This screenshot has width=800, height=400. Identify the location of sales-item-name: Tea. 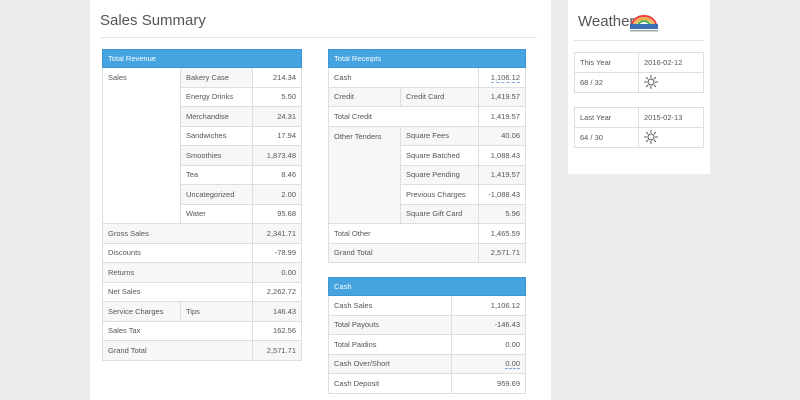
(216, 174).